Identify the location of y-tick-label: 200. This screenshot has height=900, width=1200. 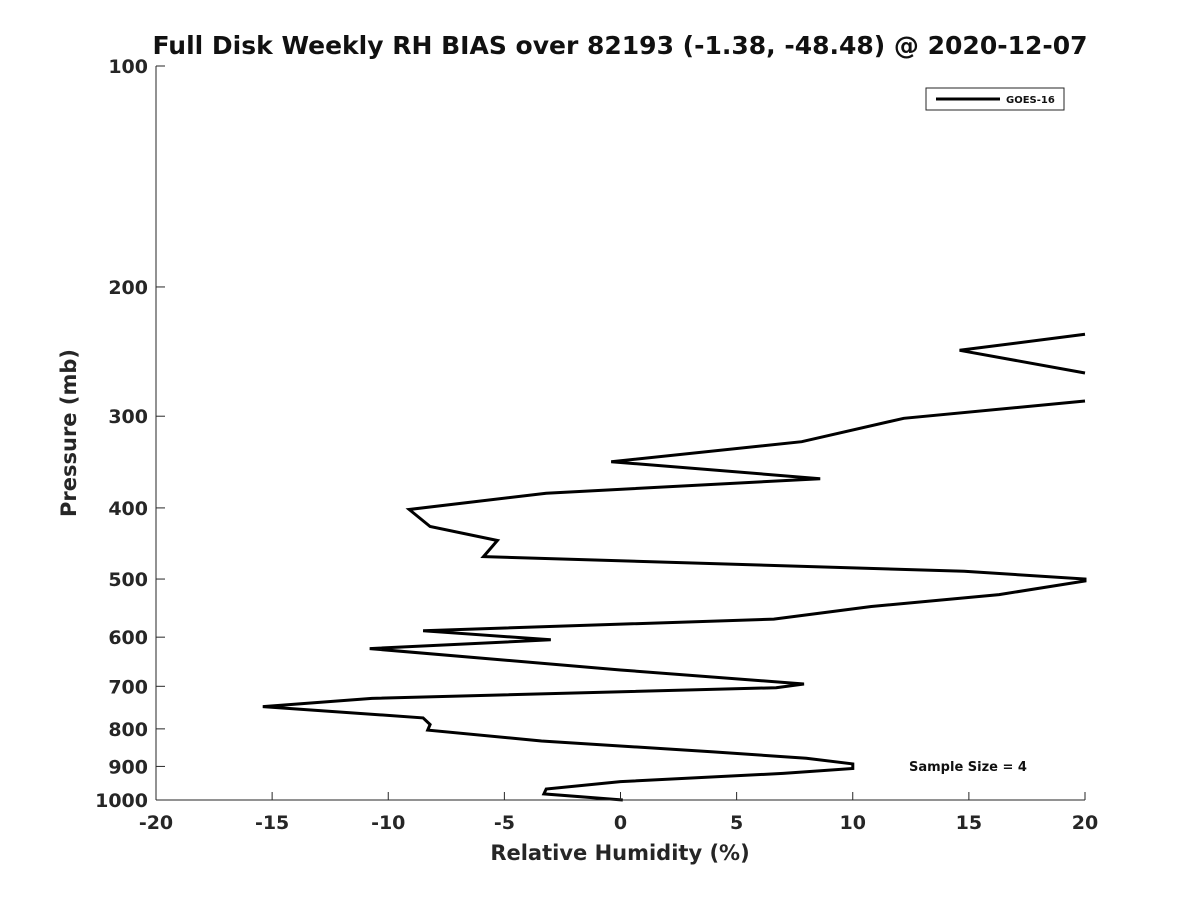
(128, 288).